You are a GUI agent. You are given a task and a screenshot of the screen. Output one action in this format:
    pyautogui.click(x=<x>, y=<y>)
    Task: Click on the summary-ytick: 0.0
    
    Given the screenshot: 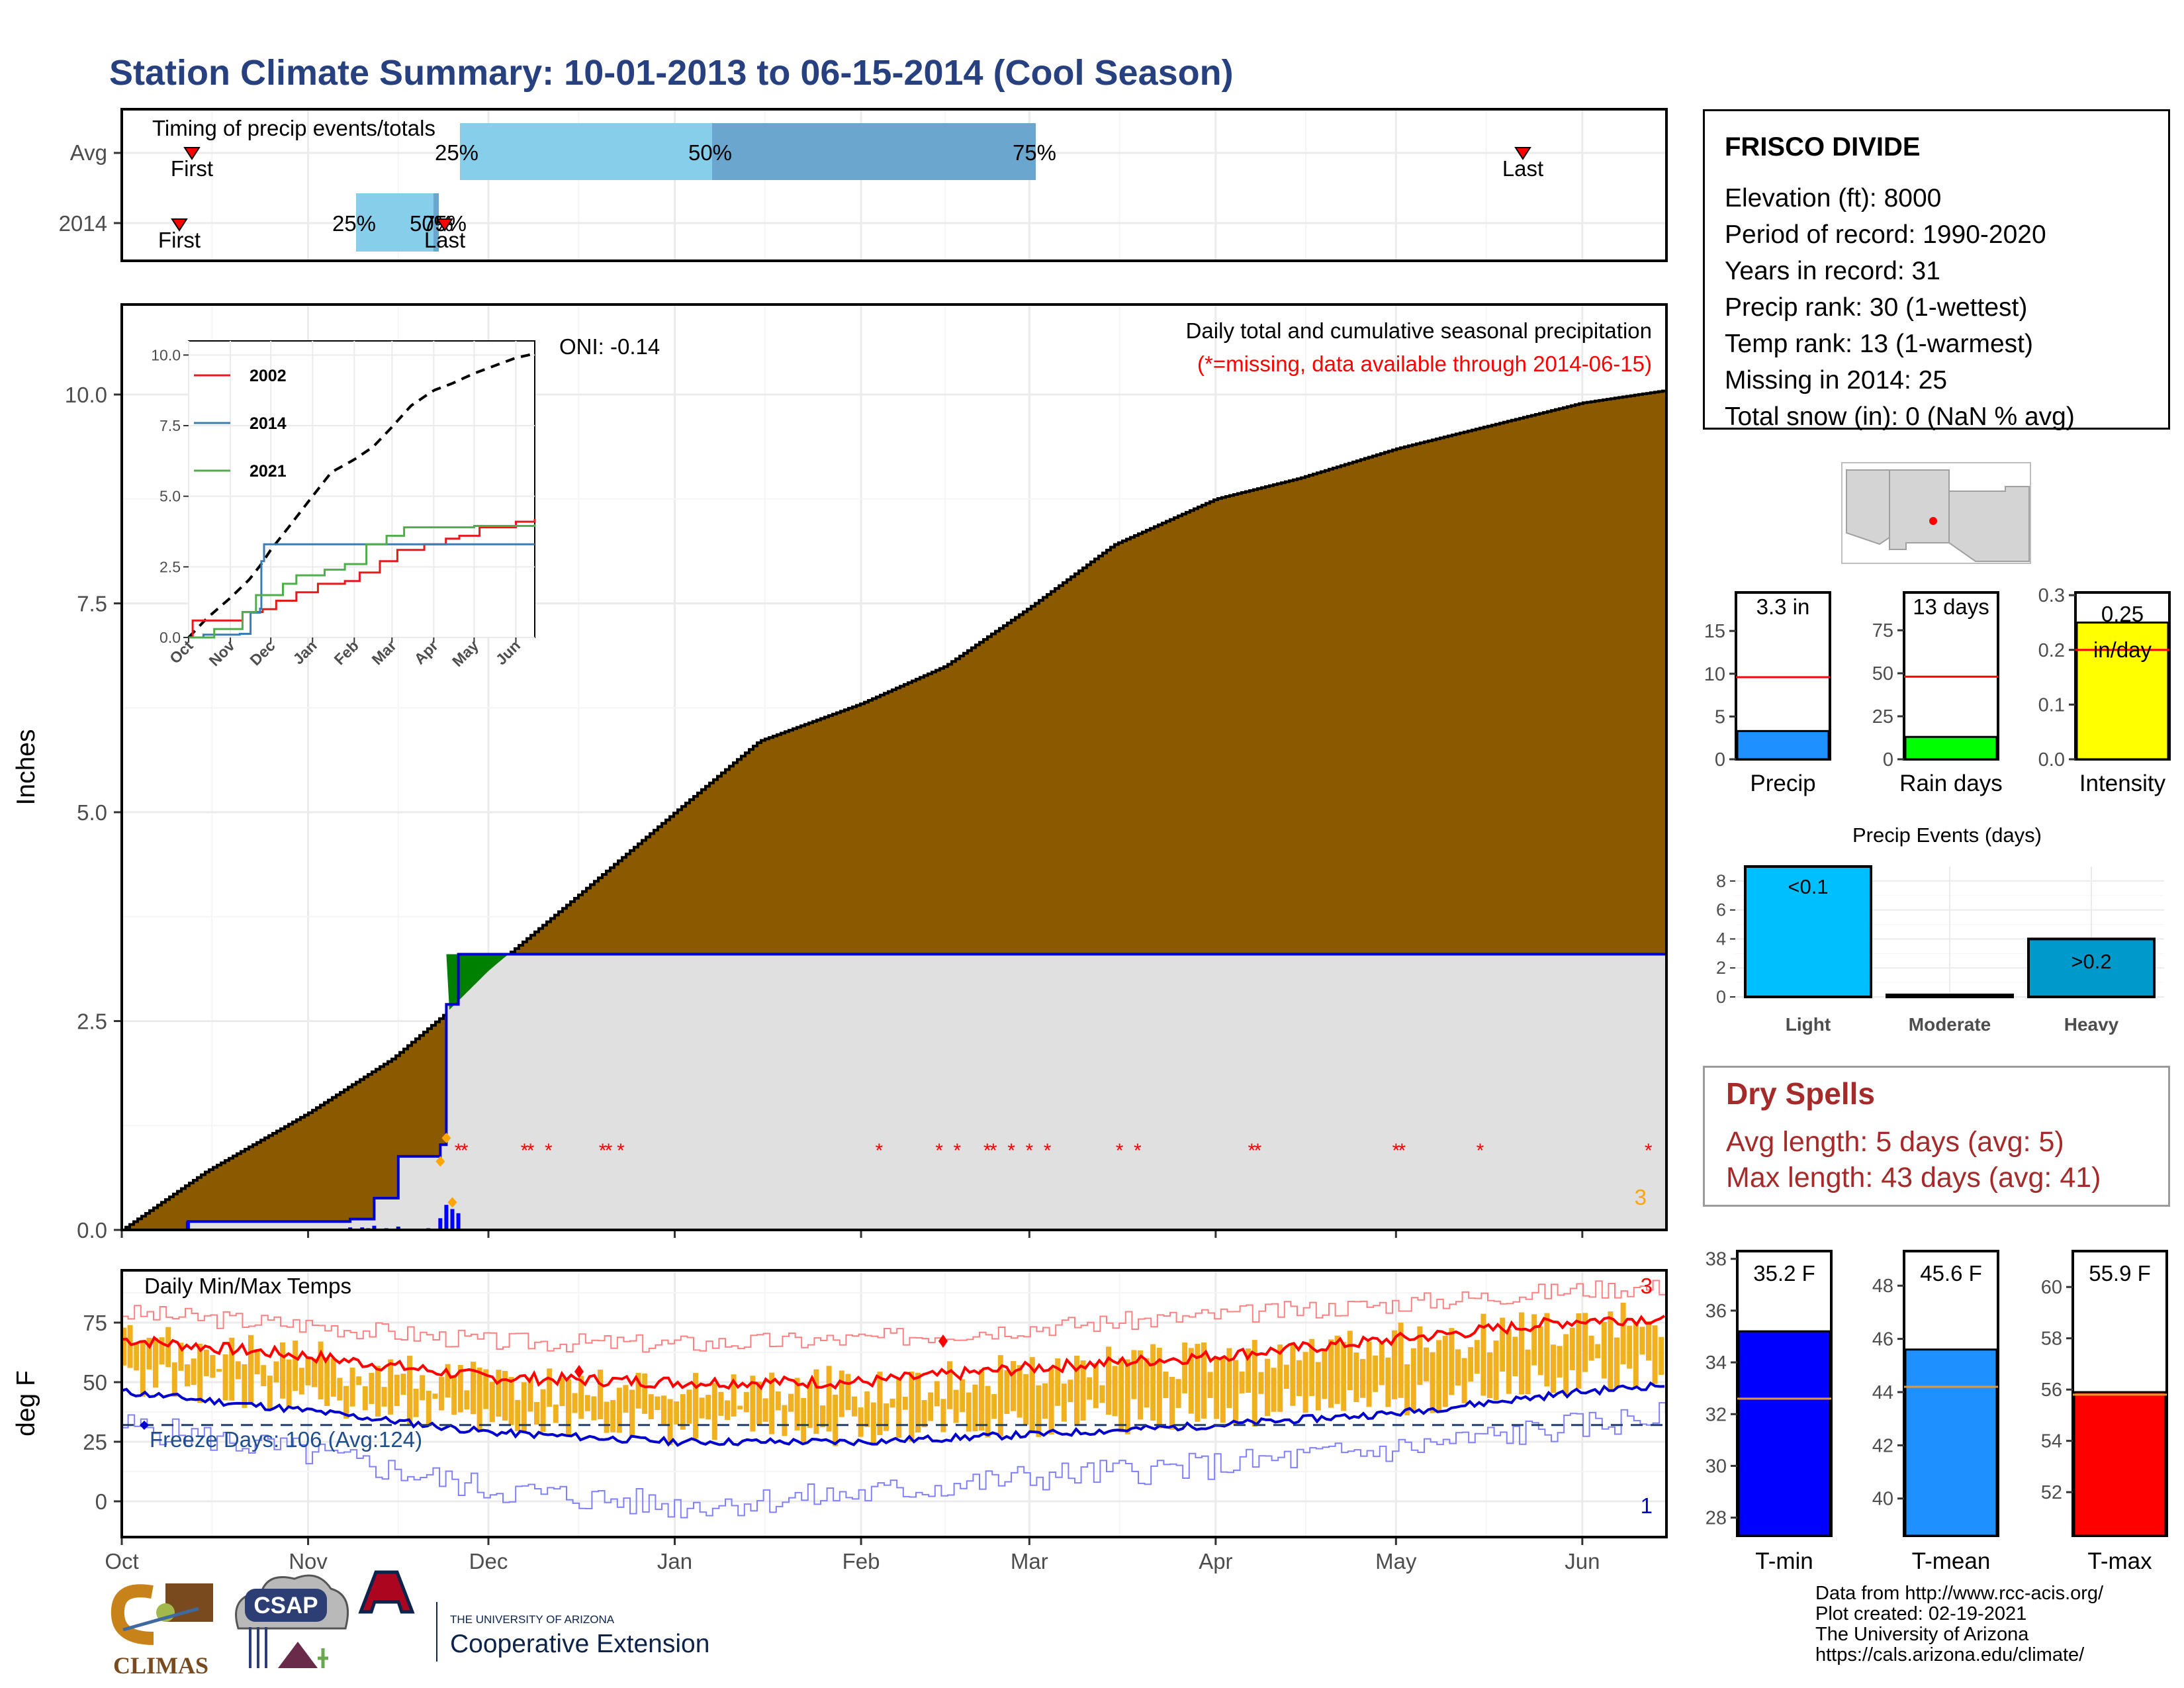 What is the action you would take?
    pyautogui.click(x=2051, y=760)
    